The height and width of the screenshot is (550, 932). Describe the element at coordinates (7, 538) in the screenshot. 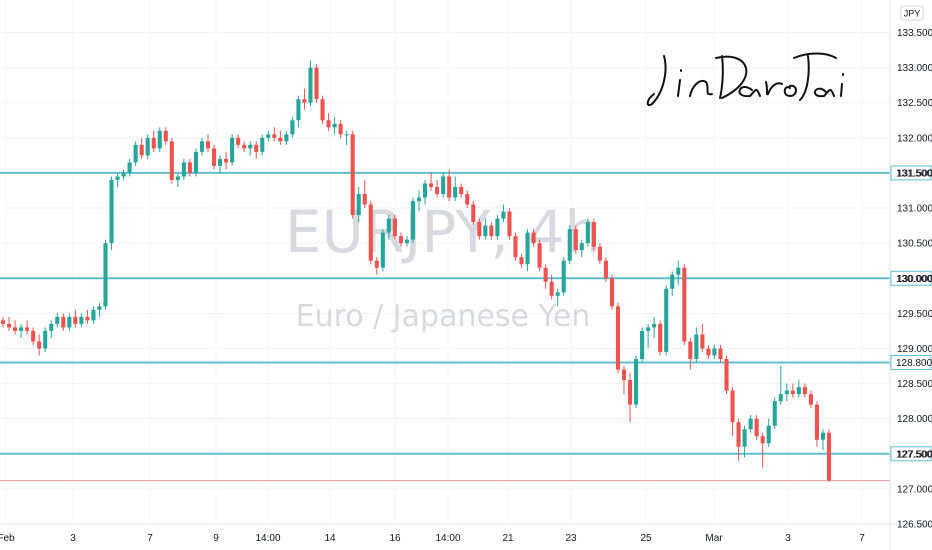

I see `x-tick-label: Feb` at that location.